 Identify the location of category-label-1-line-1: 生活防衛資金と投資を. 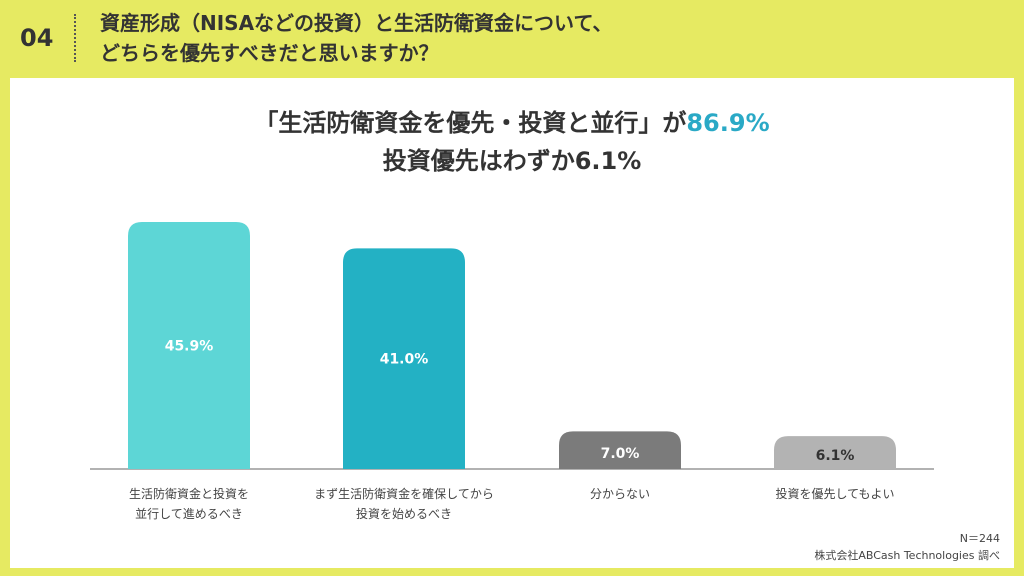
(189, 493).